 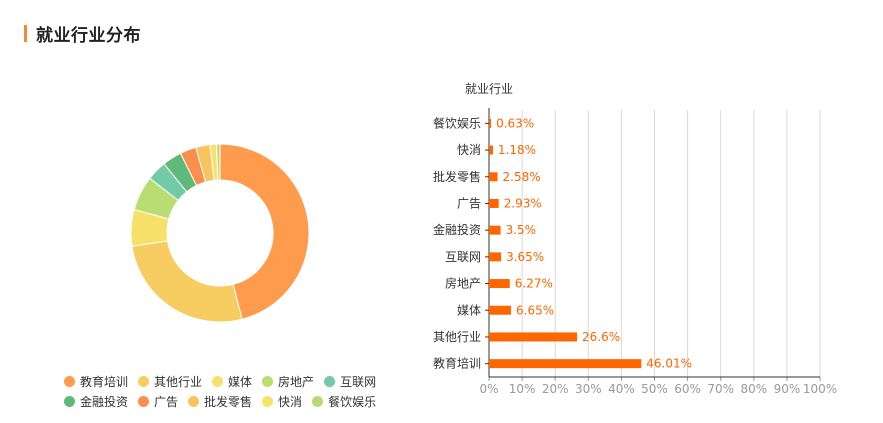 What do you see at coordinates (457, 122) in the screenshot?
I see `category-label: 餐饮娱乐` at bounding box center [457, 122].